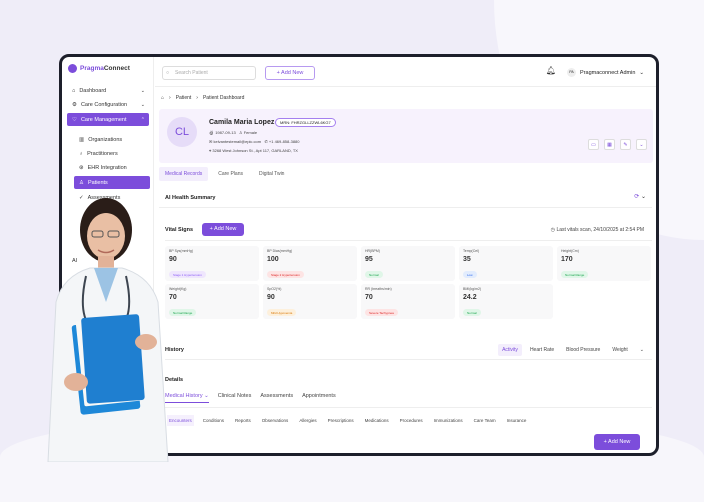 Image resolution: width=704 pixels, height=502 pixels. I want to click on vital-card: BP Dias(mmHg) 100 Stage 2 Hypertension, so click(310, 263).